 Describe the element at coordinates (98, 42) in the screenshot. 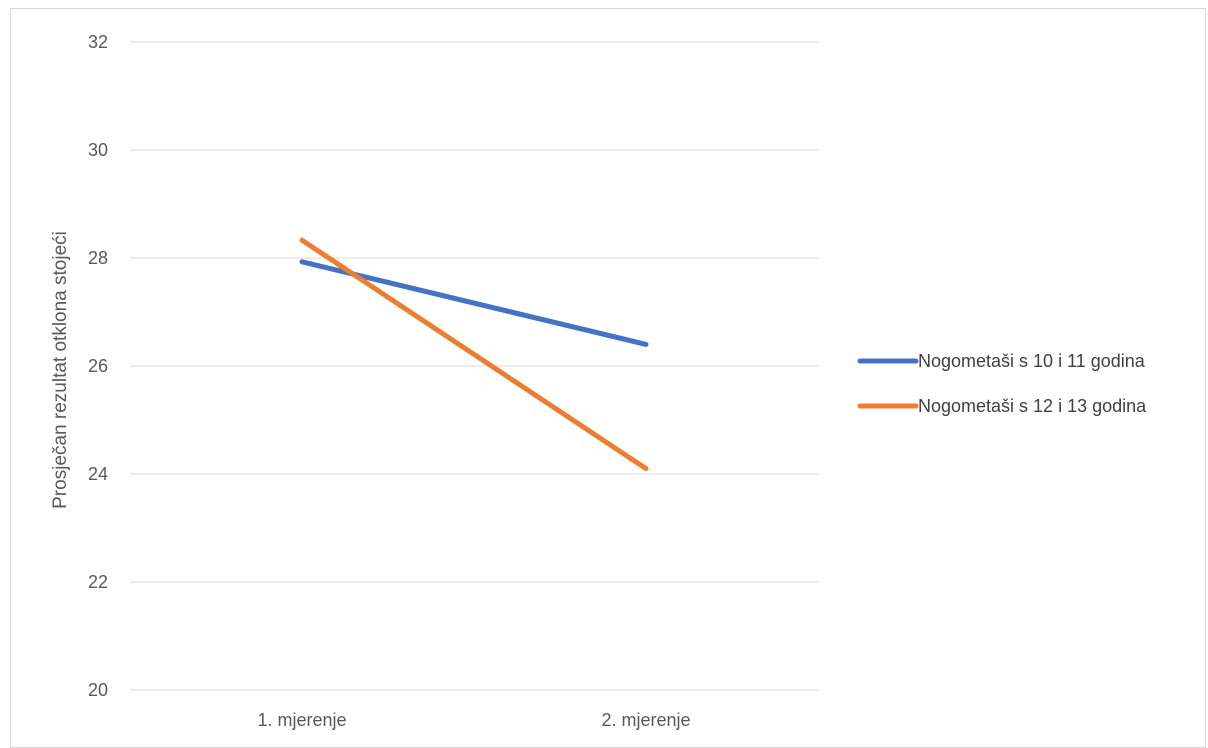

I see `y-tick-label: 32` at that location.